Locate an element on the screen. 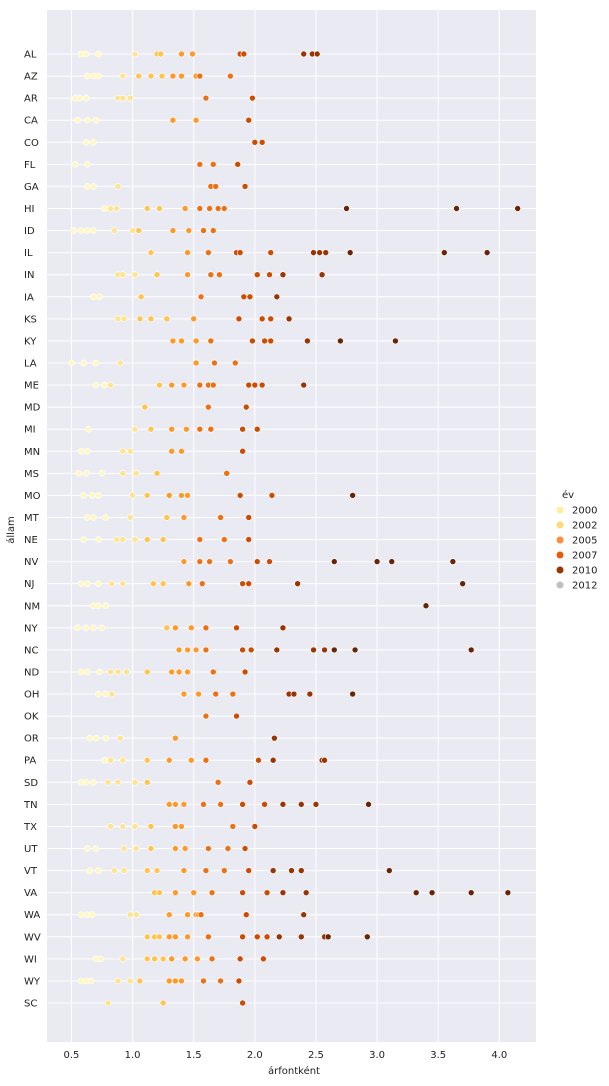  y-tick-label: MT is located at coordinates (32, 518).